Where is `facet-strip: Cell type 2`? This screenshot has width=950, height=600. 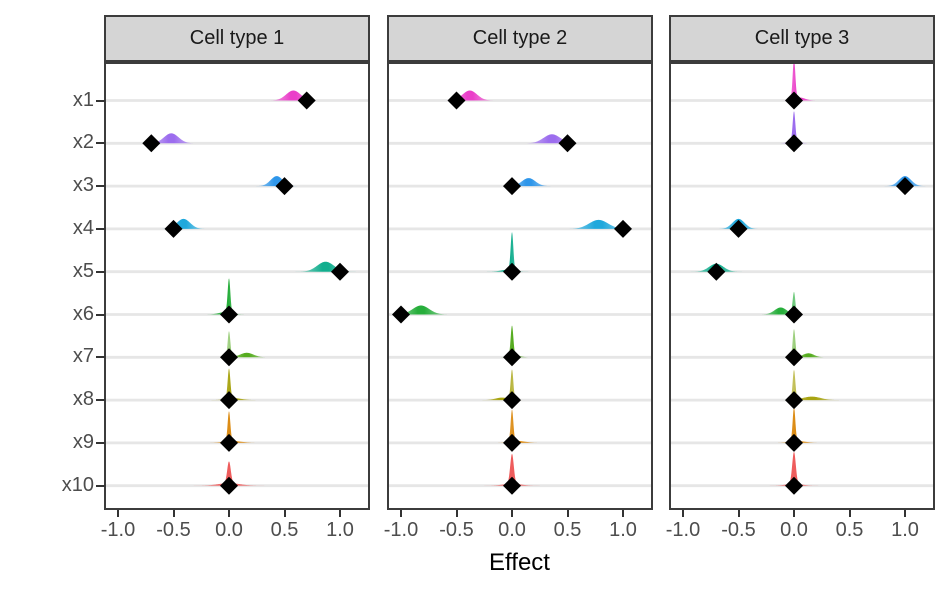 facet-strip: Cell type 2 is located at coordinates (520, 38).